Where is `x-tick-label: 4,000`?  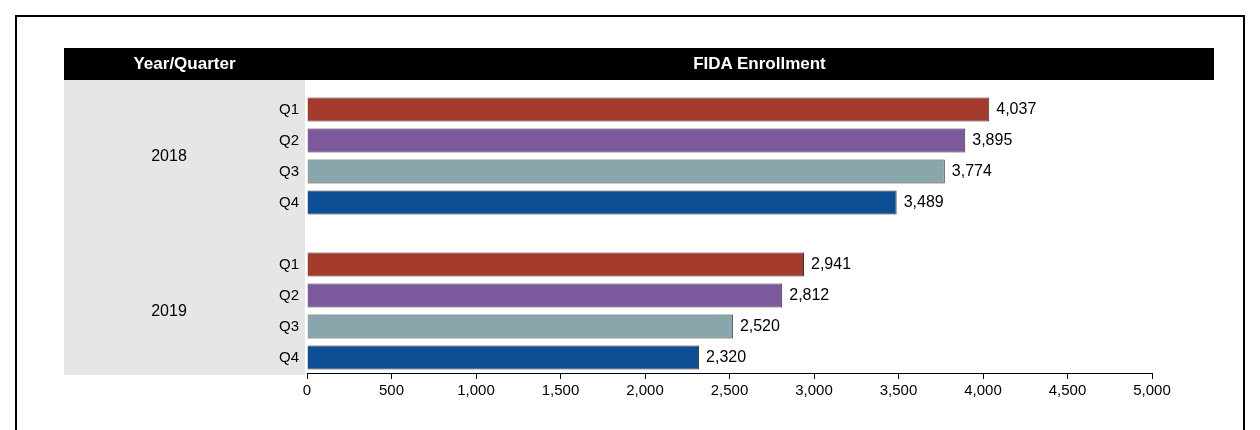
x-tick-label: 4,000 is located at coordinates (983, 390).